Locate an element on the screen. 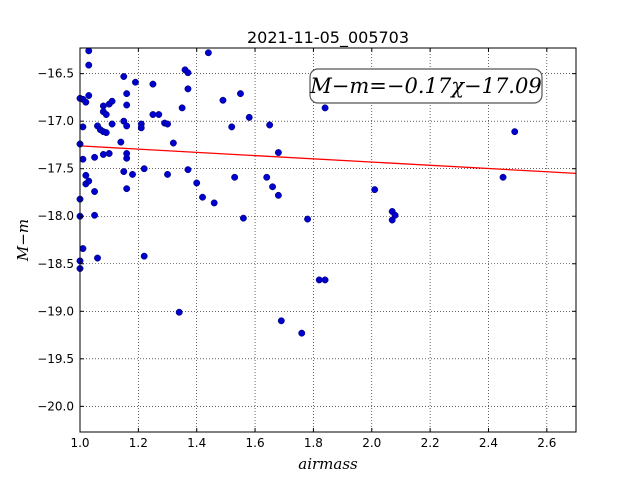  annotation-frame is located at coordinates (426, 86).